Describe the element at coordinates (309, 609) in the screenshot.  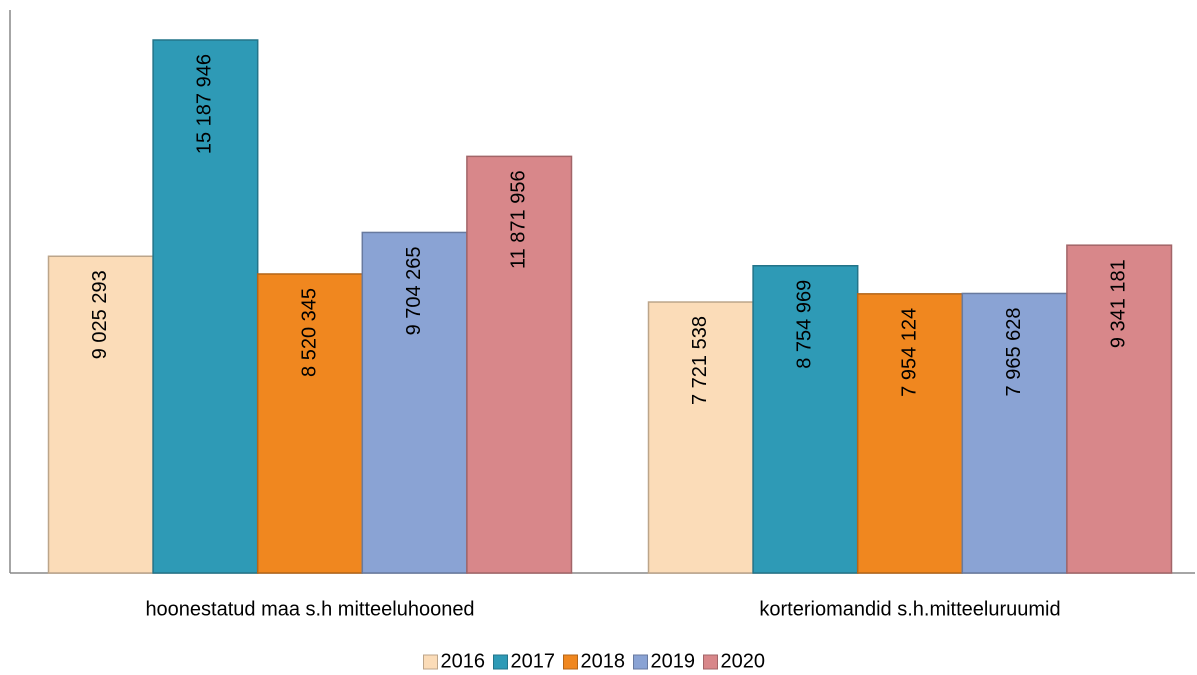
I see `x-tick-label: hoonestatud maa s.h mitteeluhooned` at that location.